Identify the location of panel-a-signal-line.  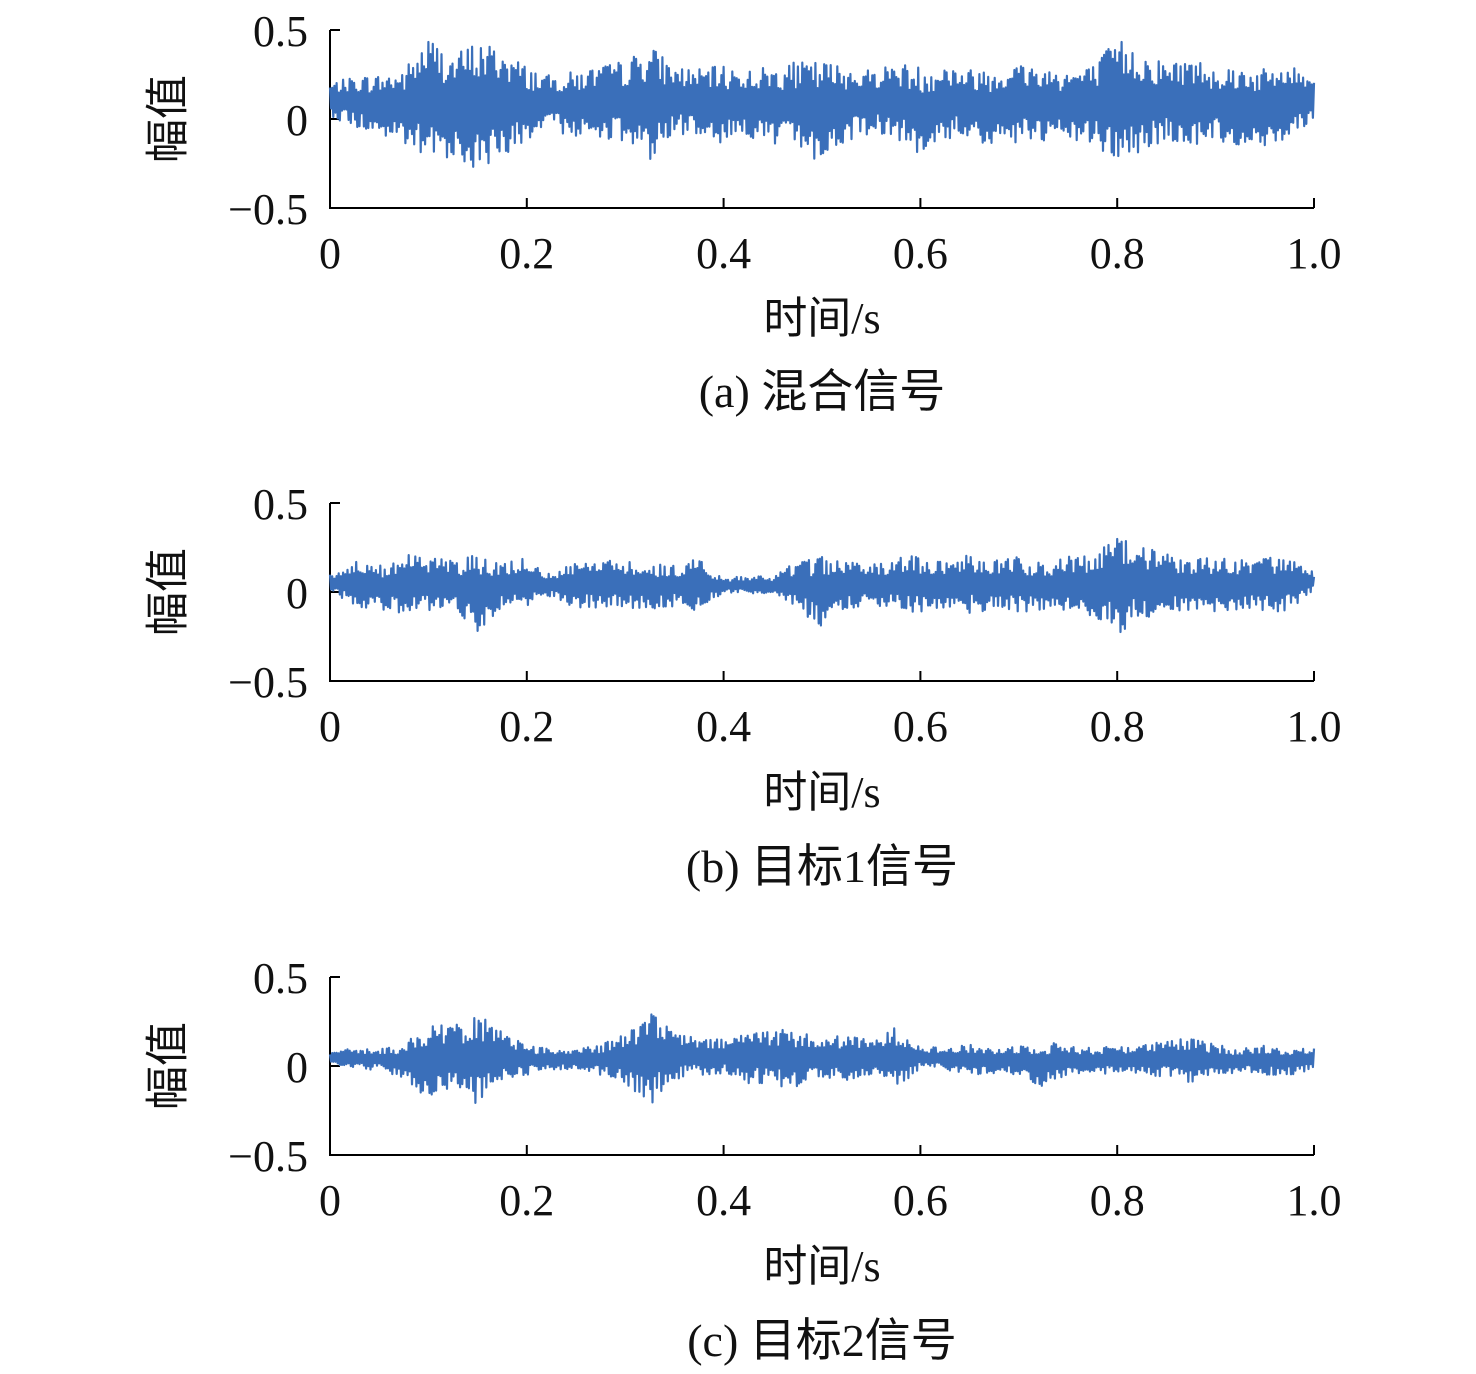
(822, 104).